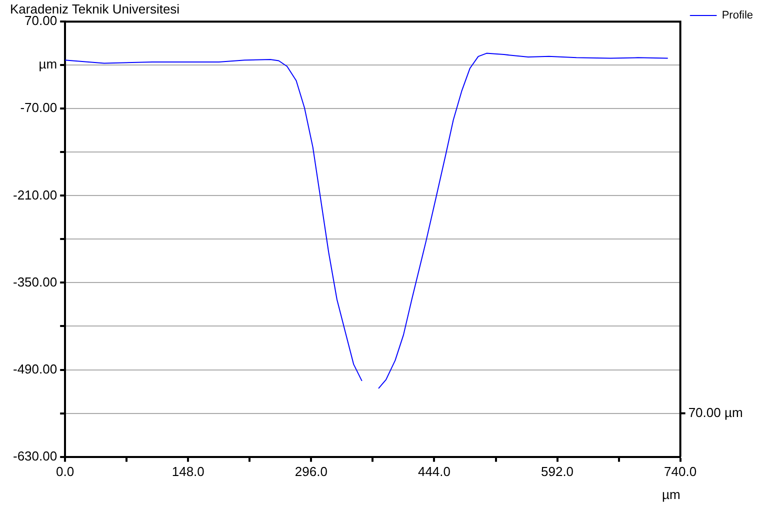 Image resolution: width=767 pixels, height=511 pixels. I want to click on x-tick-label: 0.0, so click(65, 472).